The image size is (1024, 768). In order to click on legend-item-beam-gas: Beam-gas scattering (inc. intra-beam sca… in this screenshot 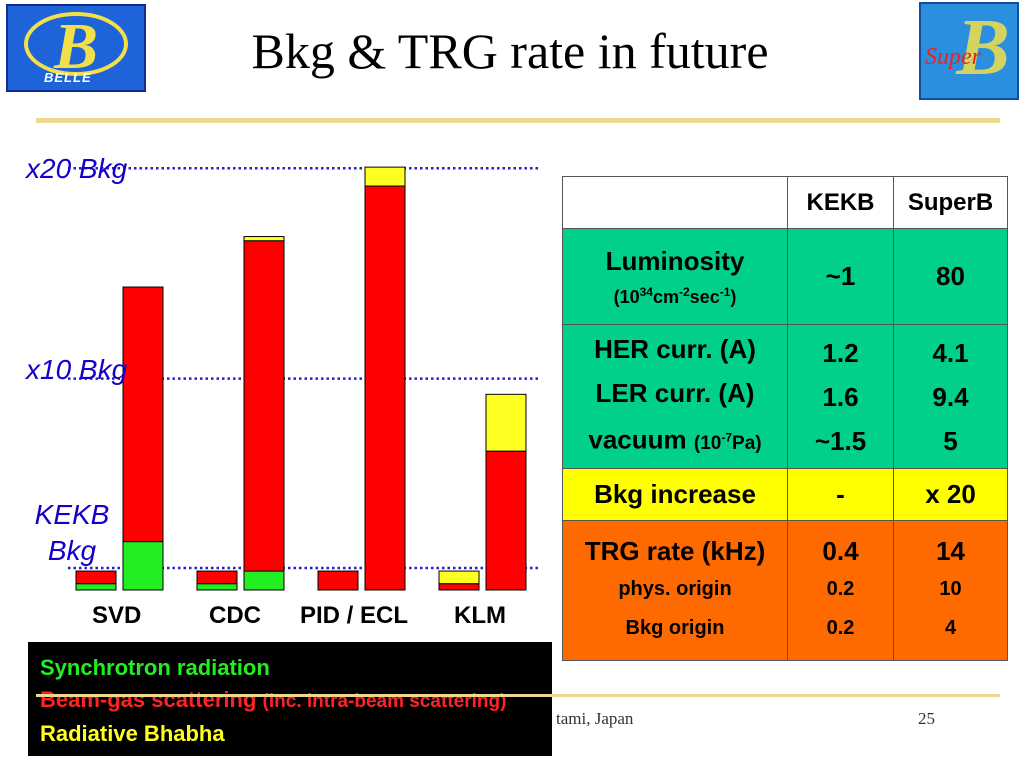, I will do `click(273, 699)`.